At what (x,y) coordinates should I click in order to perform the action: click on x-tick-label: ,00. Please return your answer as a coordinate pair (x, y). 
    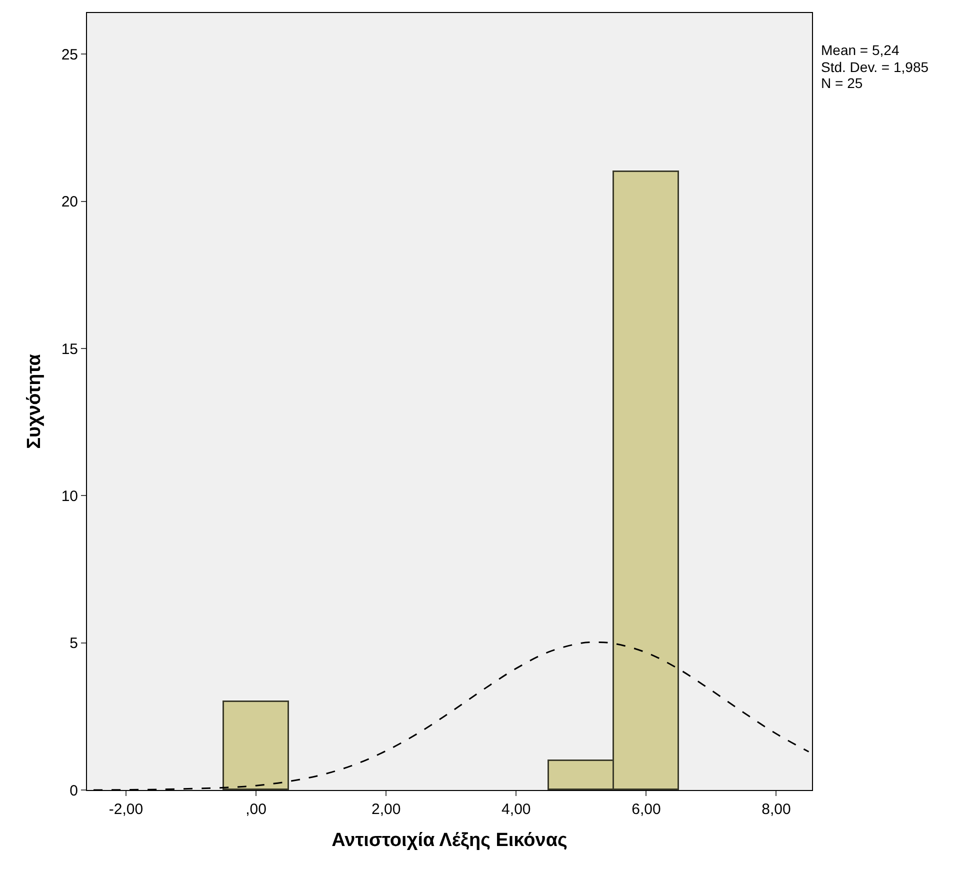
    Looking at the image, I should click on (256, 809).